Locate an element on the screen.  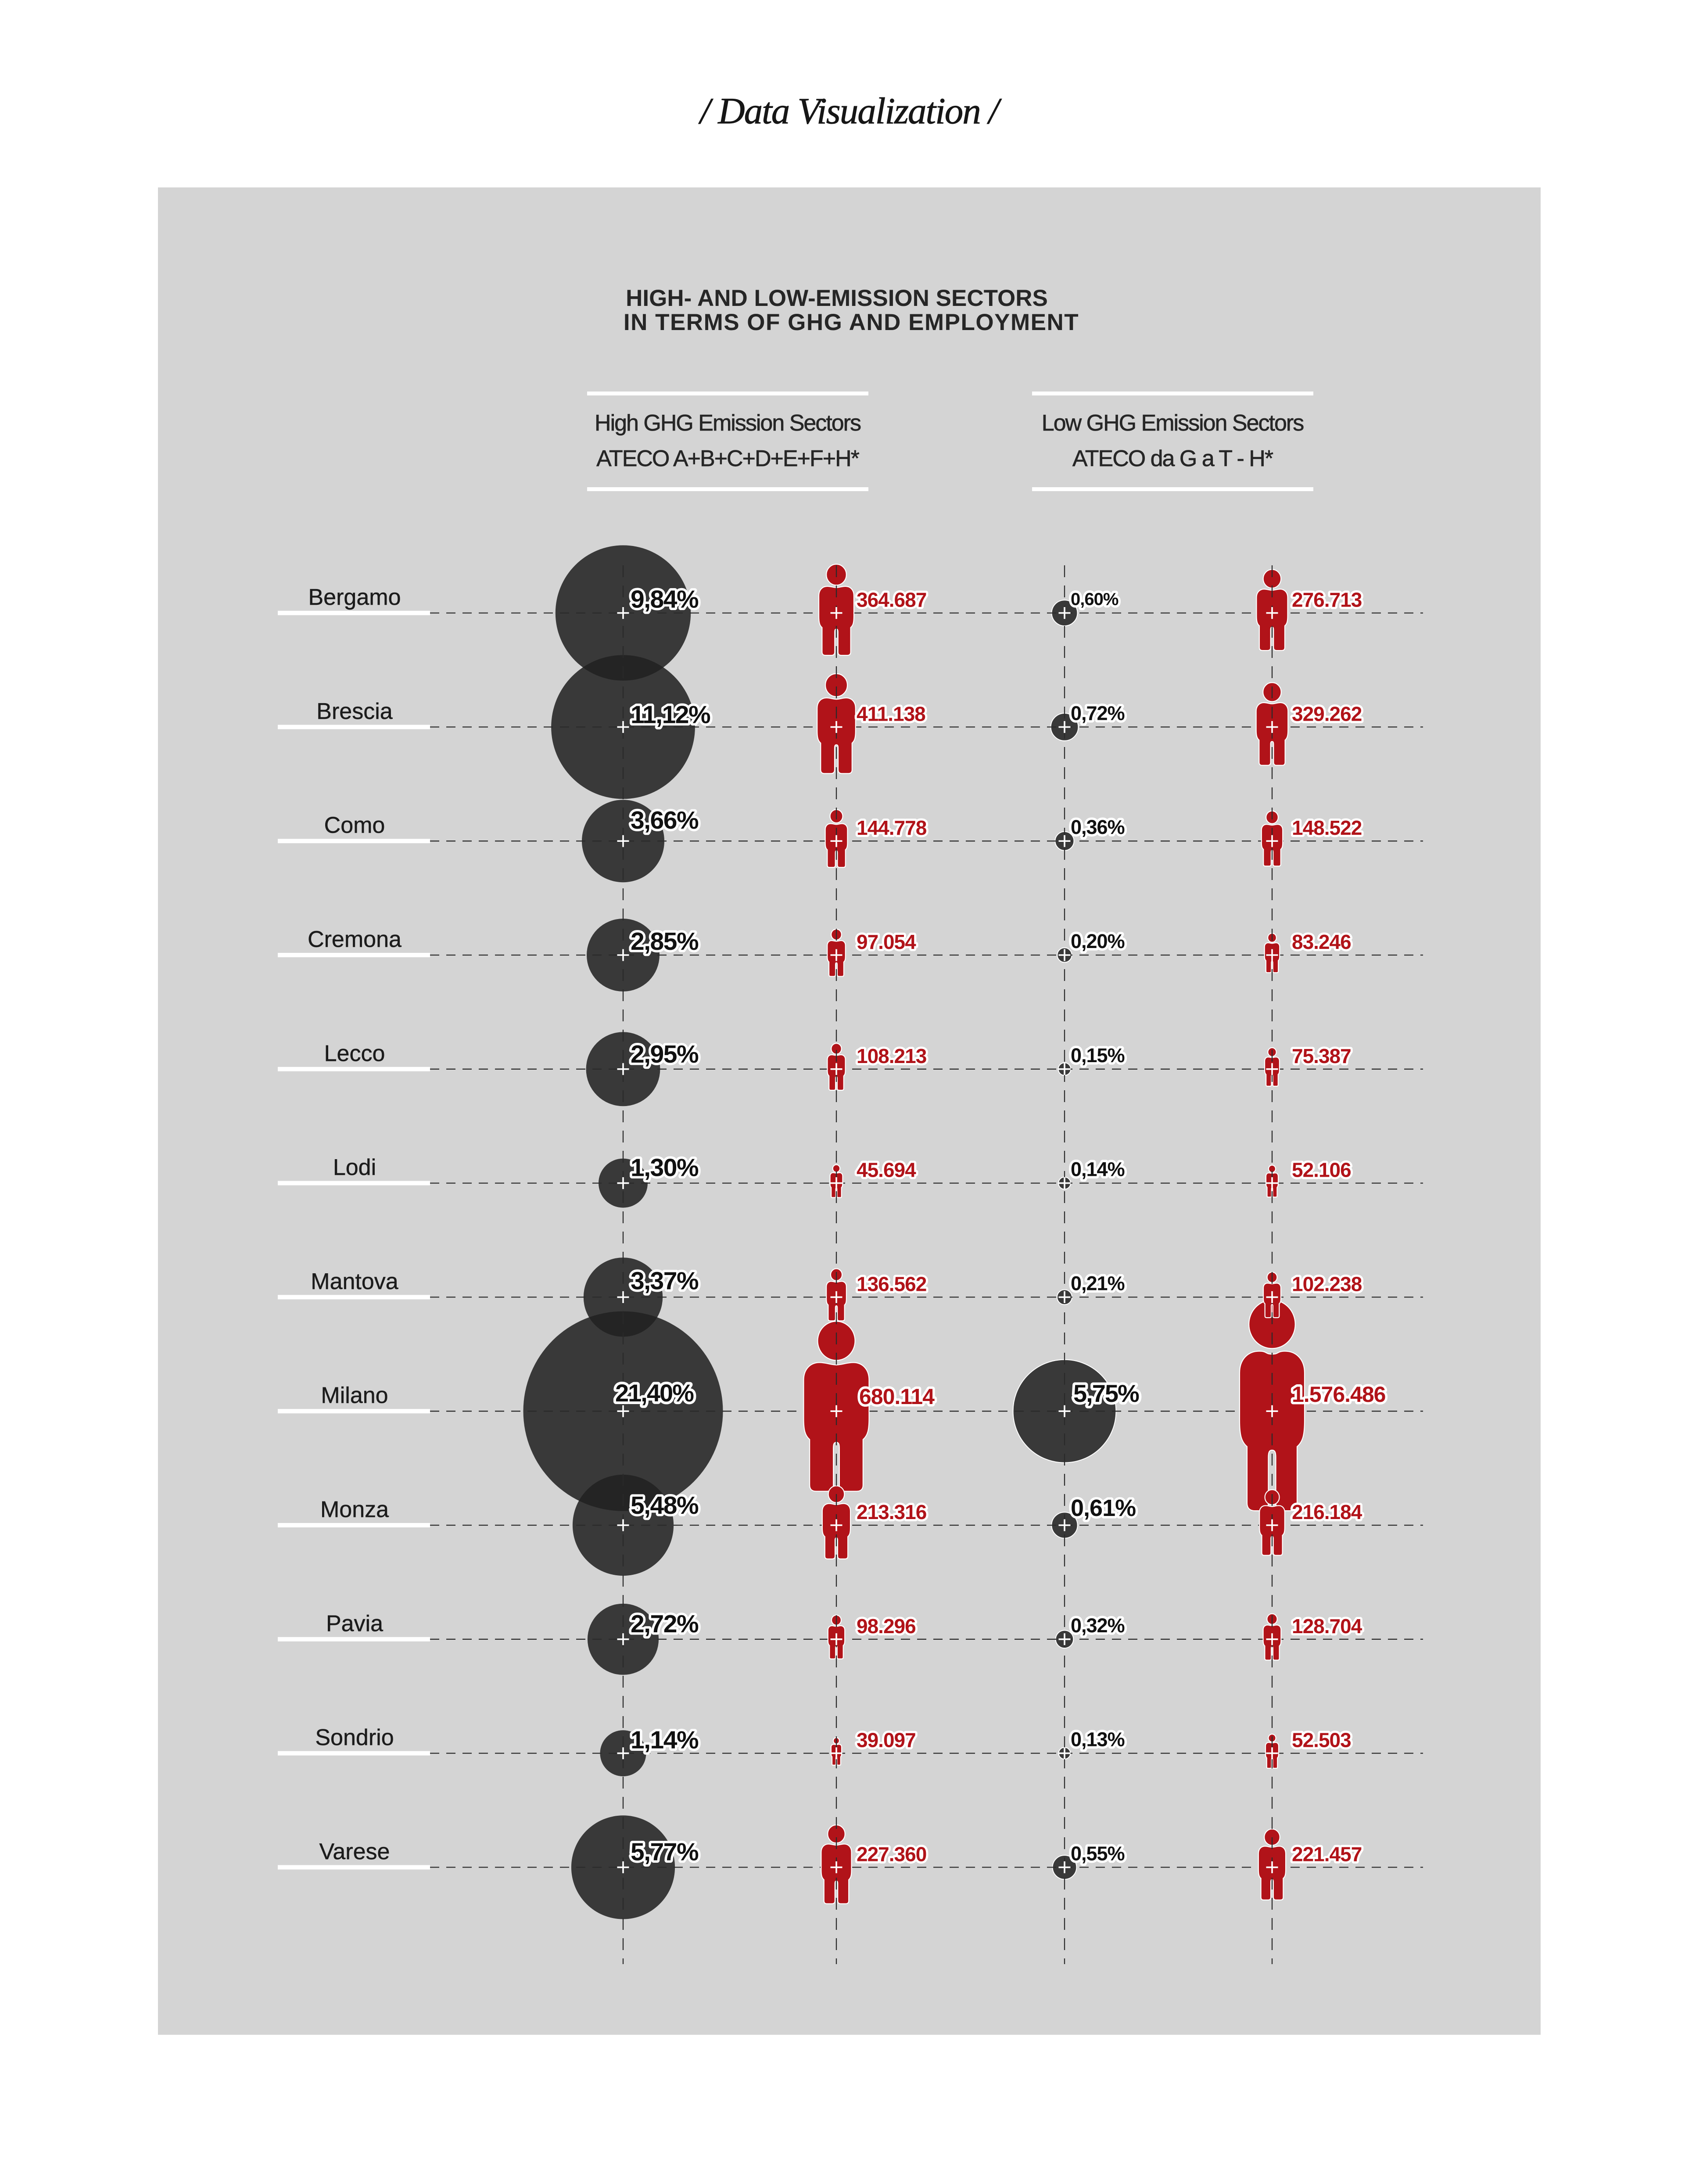
svg-text: 97.054 is located at coordinates (886, 941).